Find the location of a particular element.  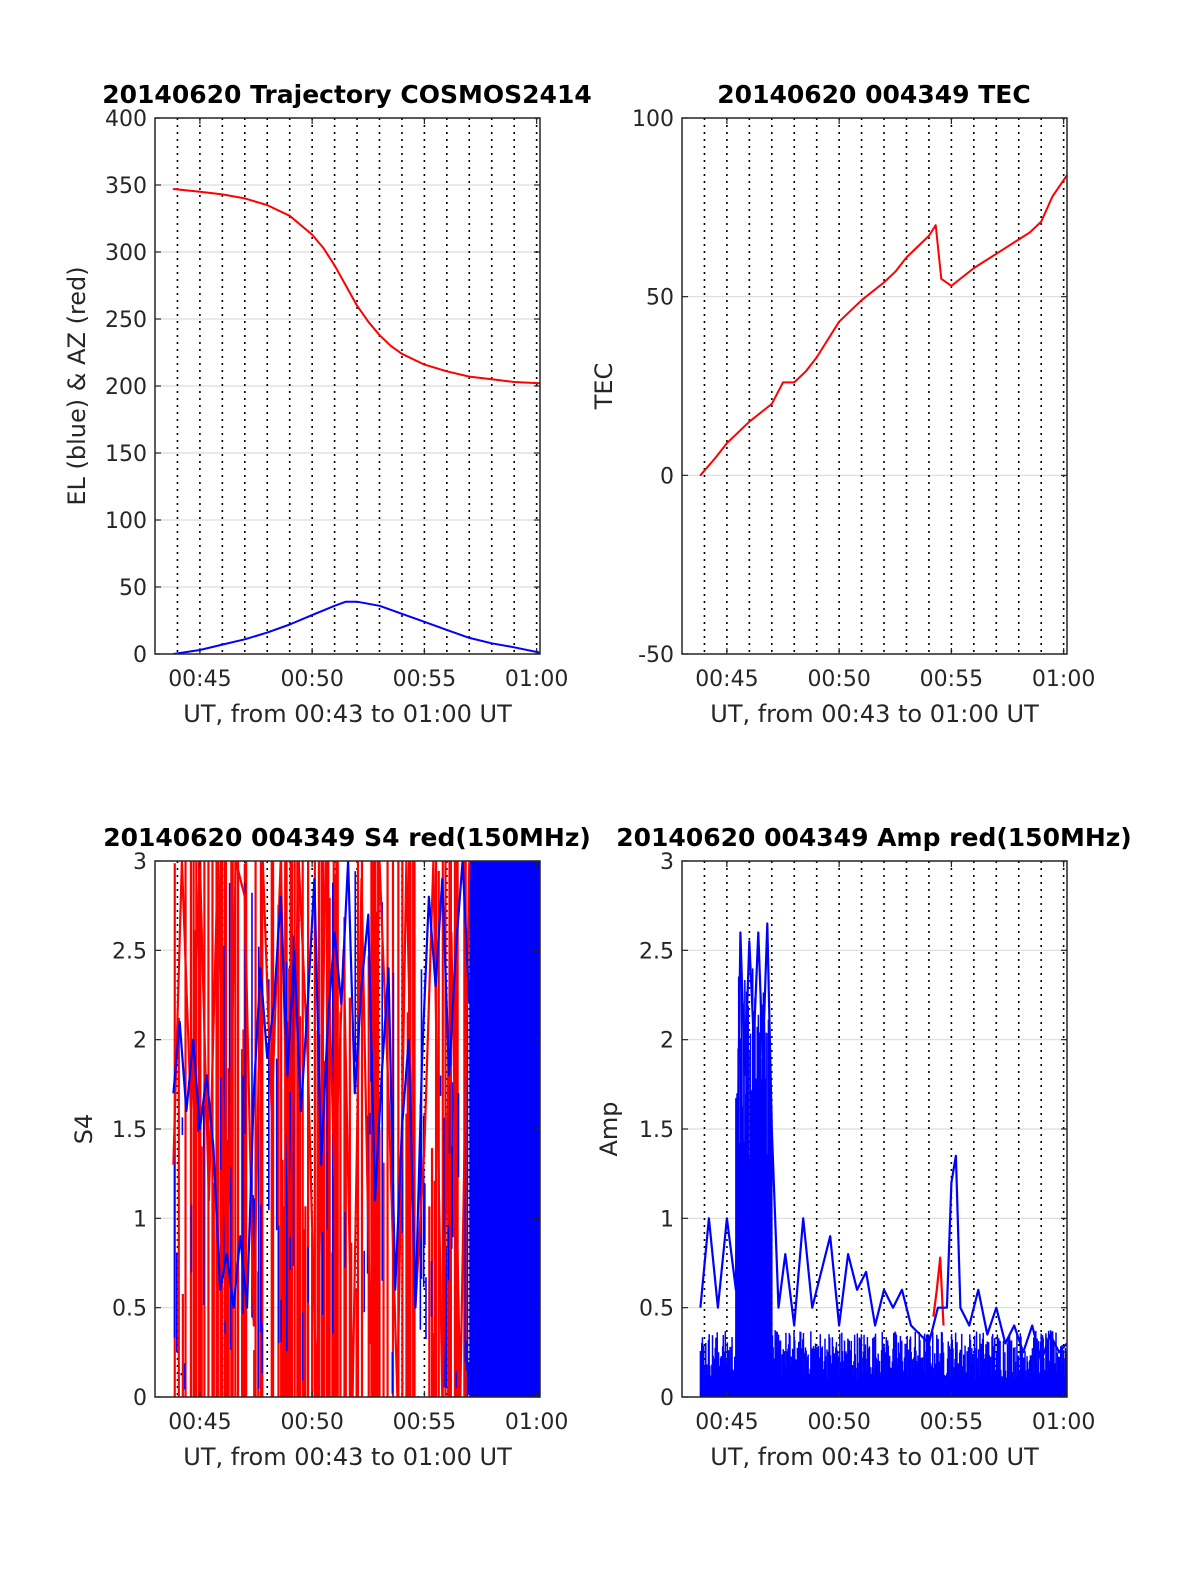

y-tick-label: 1.5 is located at coordinates (656, 1130).